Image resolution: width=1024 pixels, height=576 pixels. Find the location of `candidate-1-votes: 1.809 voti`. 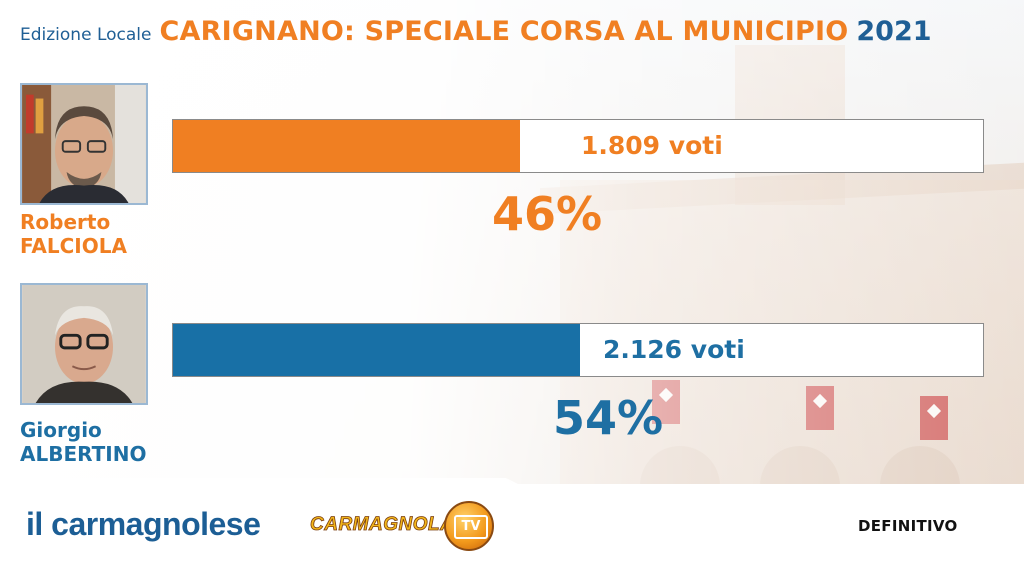

candidate-1-votes: 1.809 voti is located at coordinates (652, 145).